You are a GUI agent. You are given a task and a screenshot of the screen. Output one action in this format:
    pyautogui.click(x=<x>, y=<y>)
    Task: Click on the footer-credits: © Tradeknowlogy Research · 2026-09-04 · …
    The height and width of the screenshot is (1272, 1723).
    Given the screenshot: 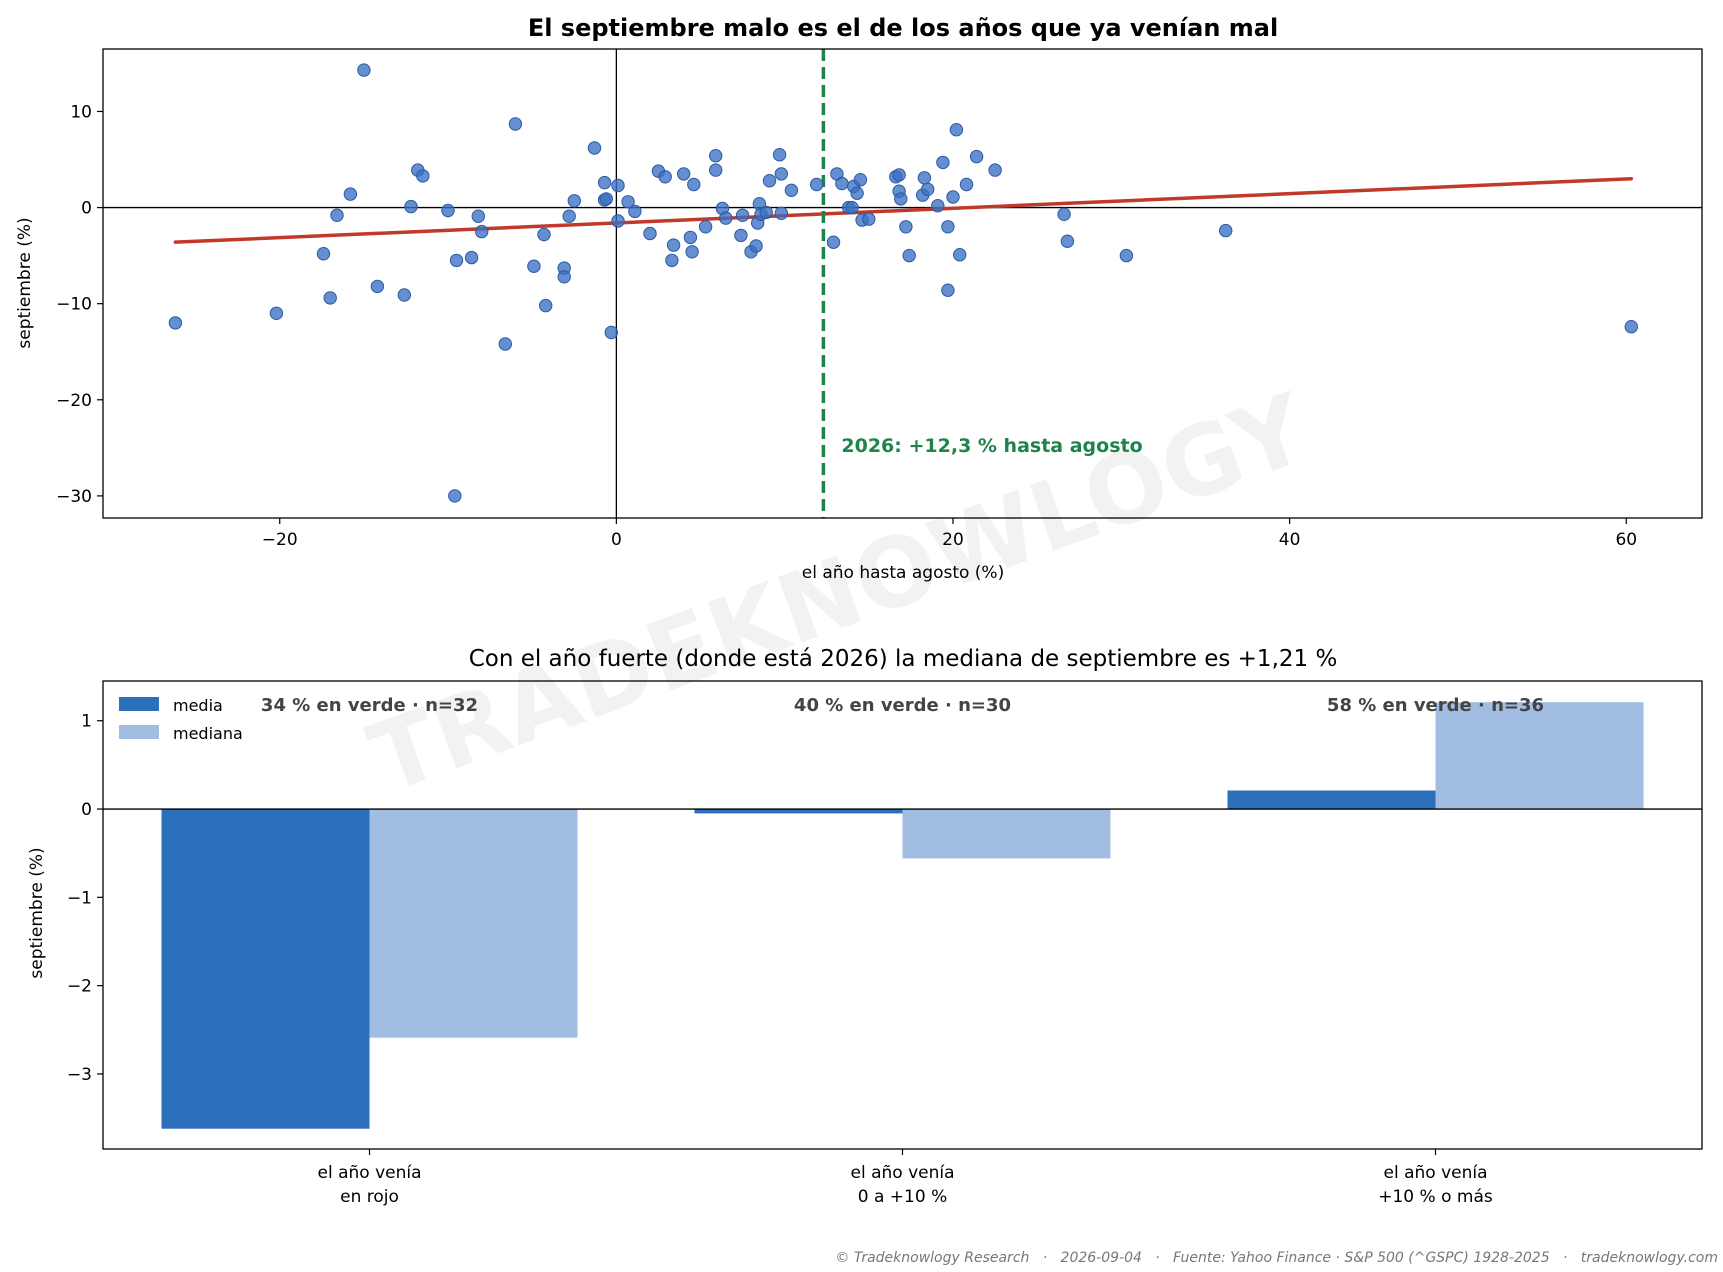 What is the action you would take?
    pyautogui.click(x=1276, y=1258)
    